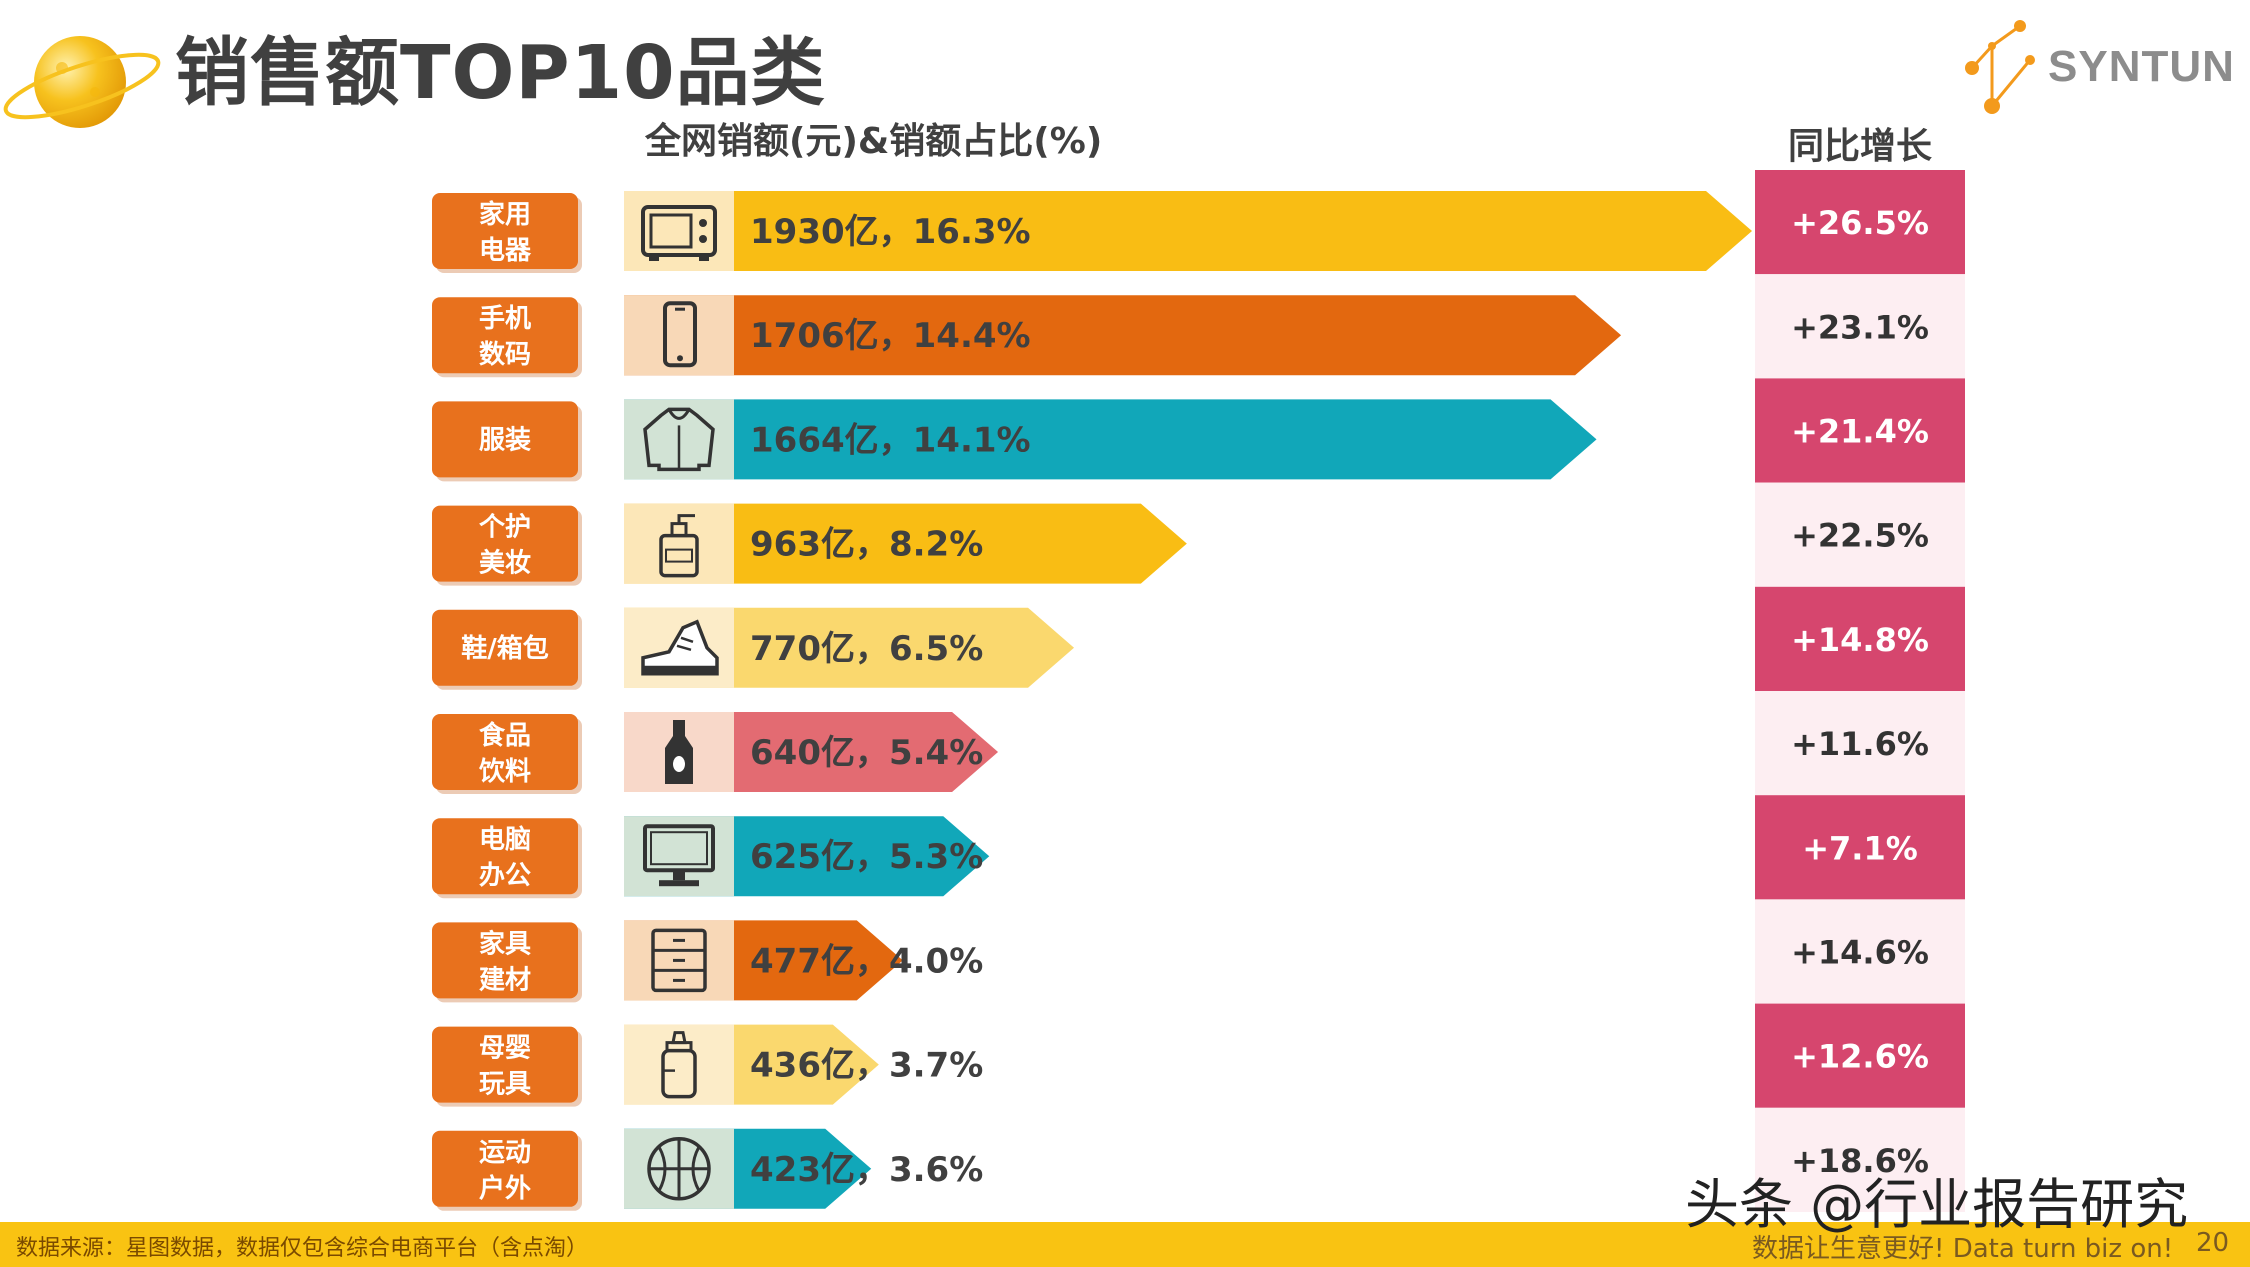 Image resolution: width=2250 pixels, height=1267 pixels. What do you see at coordinates (866, 649) in the screenshot?
I see `bar-label: 770亿，6.5%` at bounding box center [866, 649].